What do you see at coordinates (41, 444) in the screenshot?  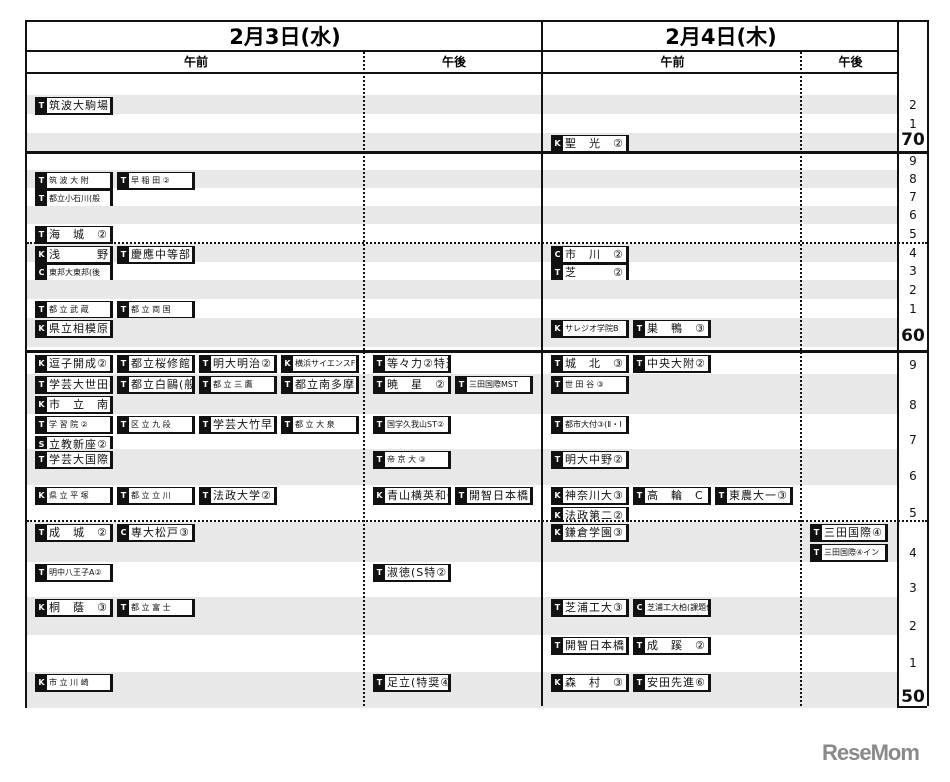 I see `region-tag: S` at bounding box center [41, 444].